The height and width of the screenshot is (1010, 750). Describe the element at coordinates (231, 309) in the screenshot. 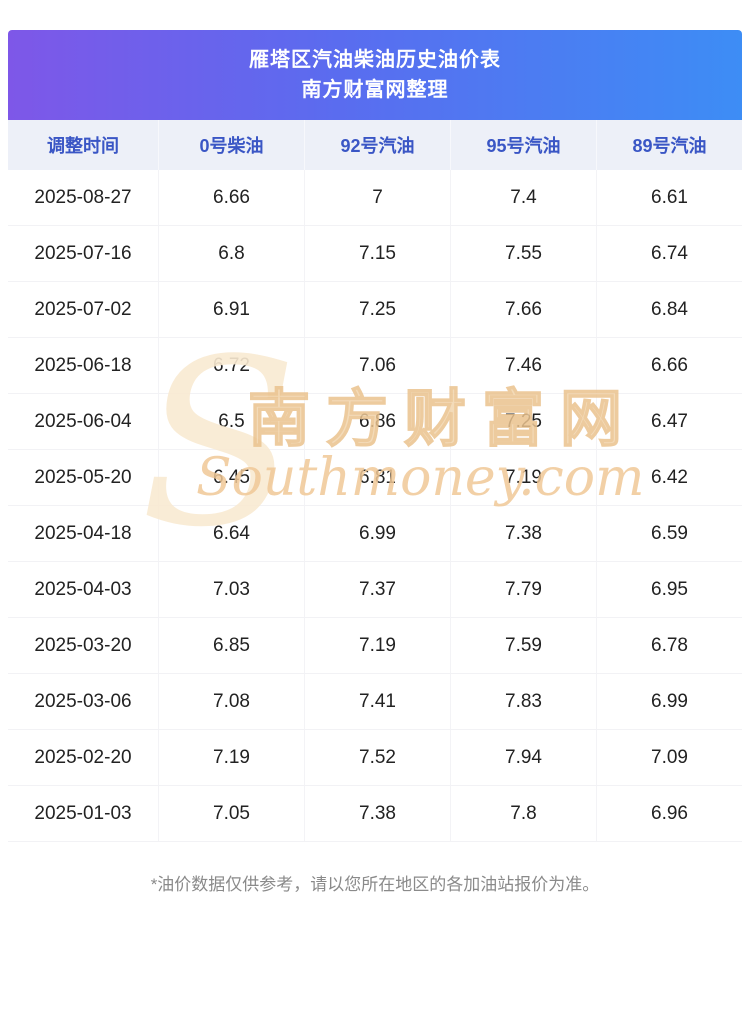

I see `price-cell: 6.91` at that location.